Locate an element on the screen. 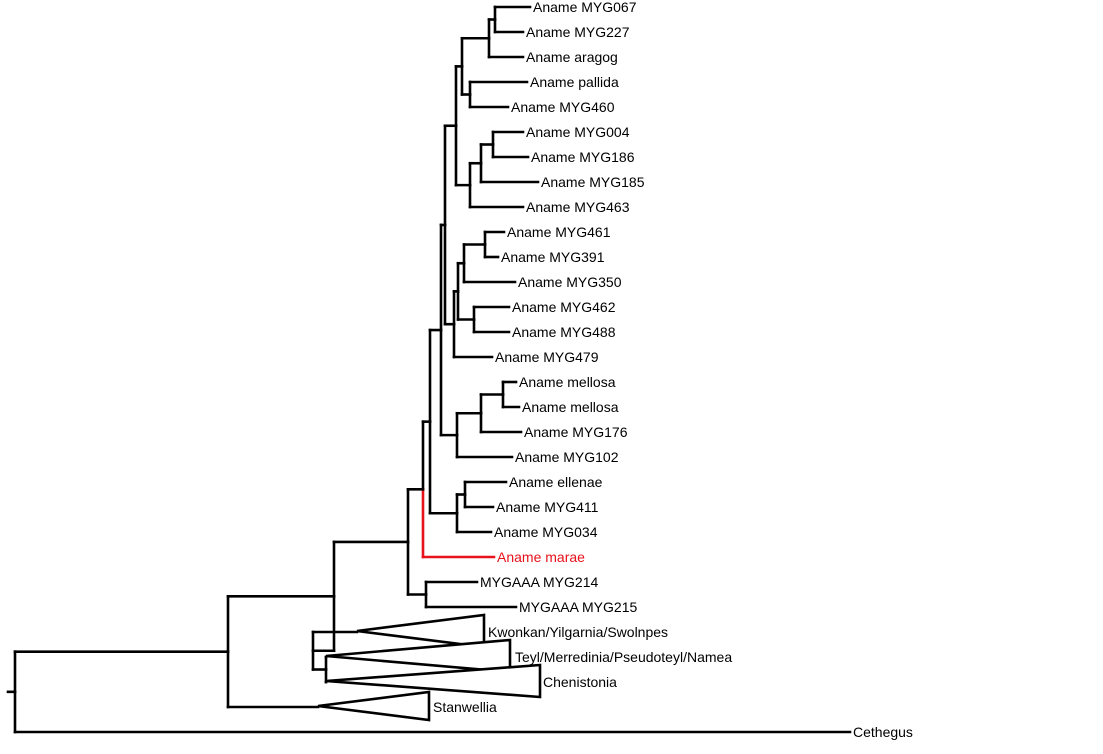  taxon-label-kwonkan: Kwonkan/Yilgarnia/Swolnpes is located at coordinates (578, 632).